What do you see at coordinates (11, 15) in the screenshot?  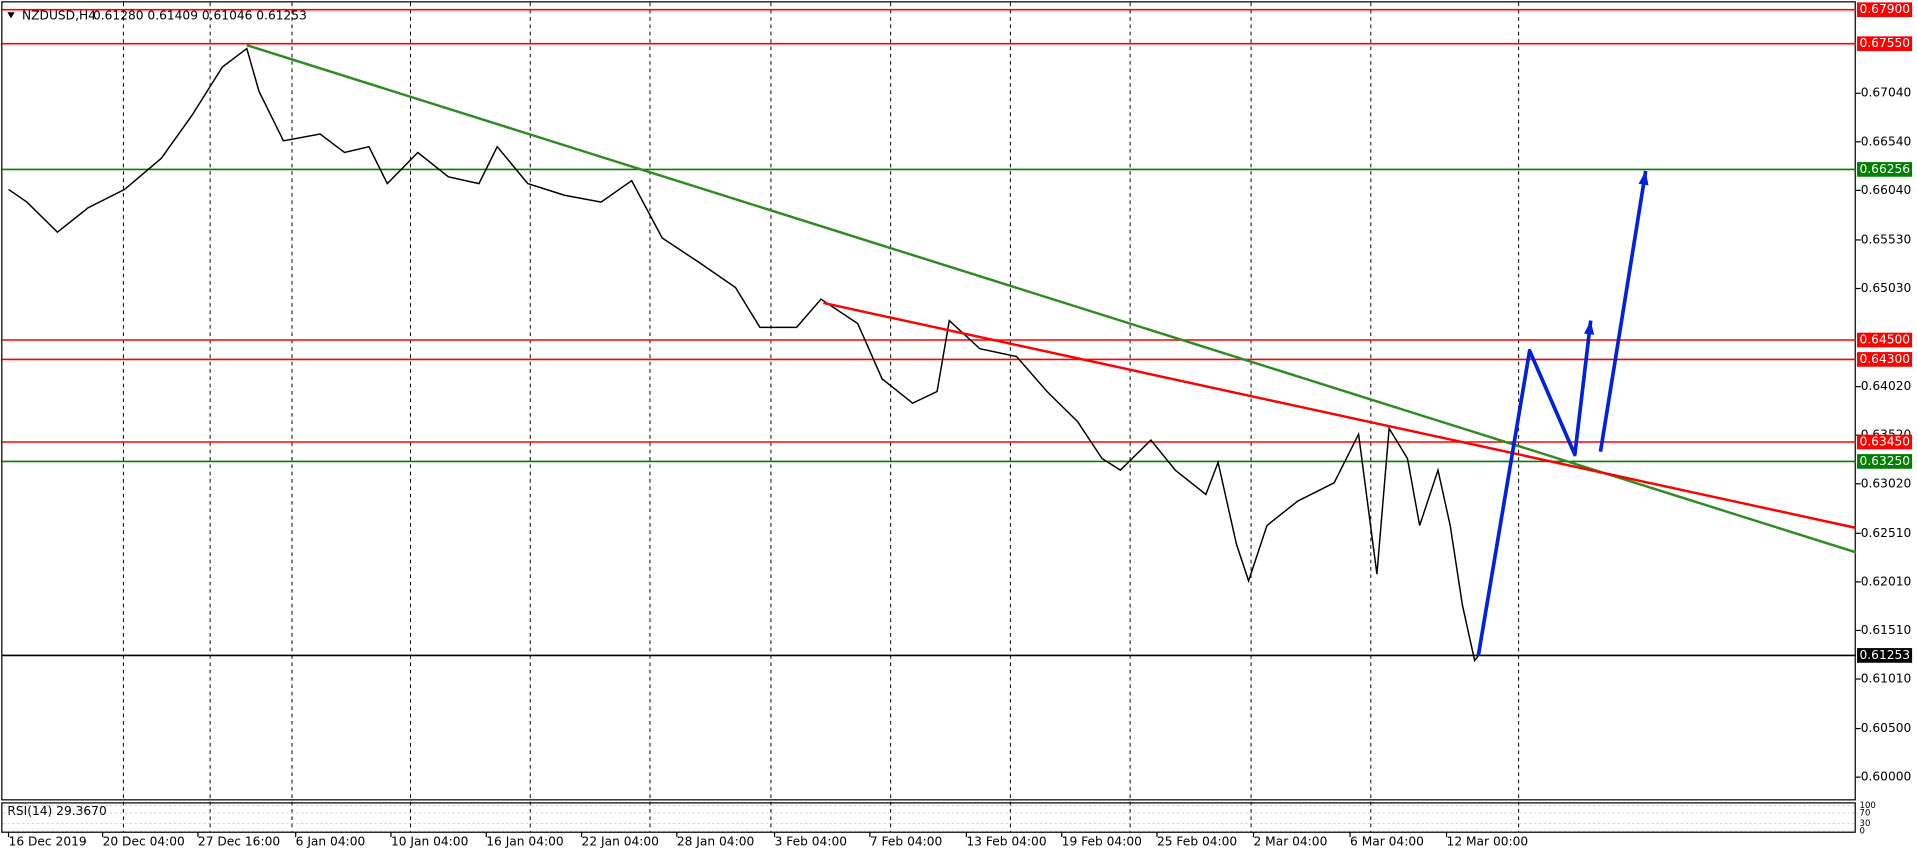 I see `menu-triangle` at bounding box center [11, 15].